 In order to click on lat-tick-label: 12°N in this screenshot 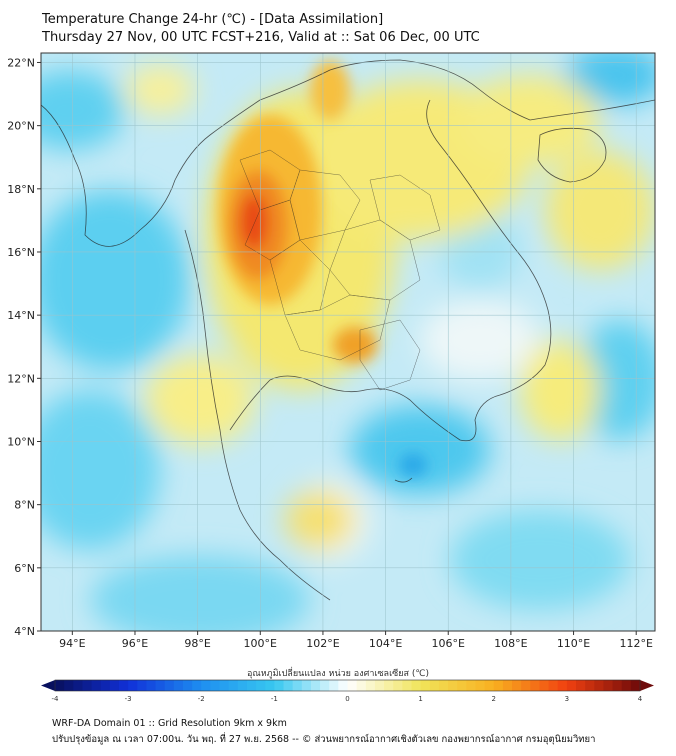, I will do `click(21, 378)`.